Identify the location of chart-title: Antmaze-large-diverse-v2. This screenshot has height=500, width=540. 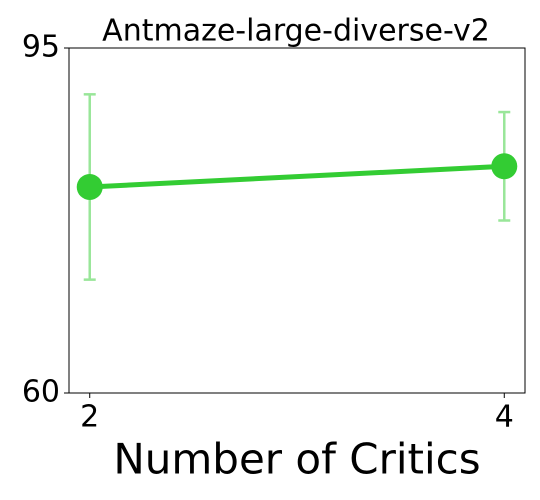
(296, 31).